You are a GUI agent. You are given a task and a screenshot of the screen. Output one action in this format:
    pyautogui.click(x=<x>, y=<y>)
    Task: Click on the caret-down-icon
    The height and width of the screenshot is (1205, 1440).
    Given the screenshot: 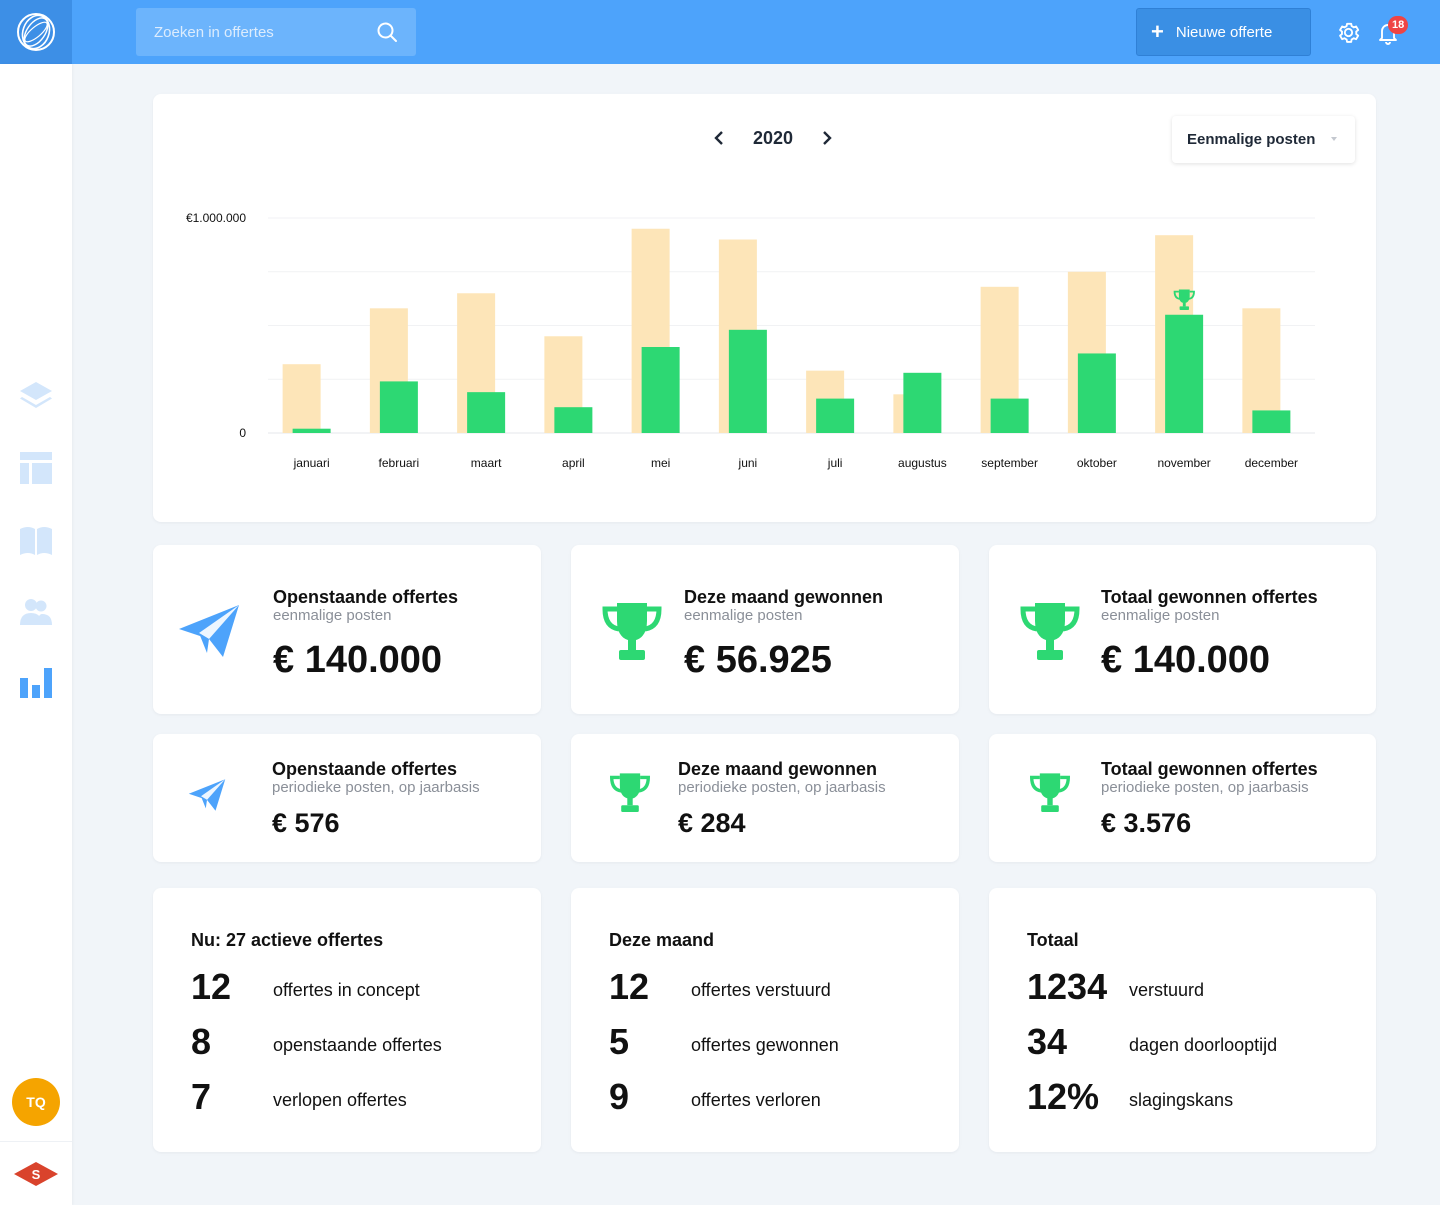 What is the action you would take?
    pyautogui.click(x=1334, y=139)
    